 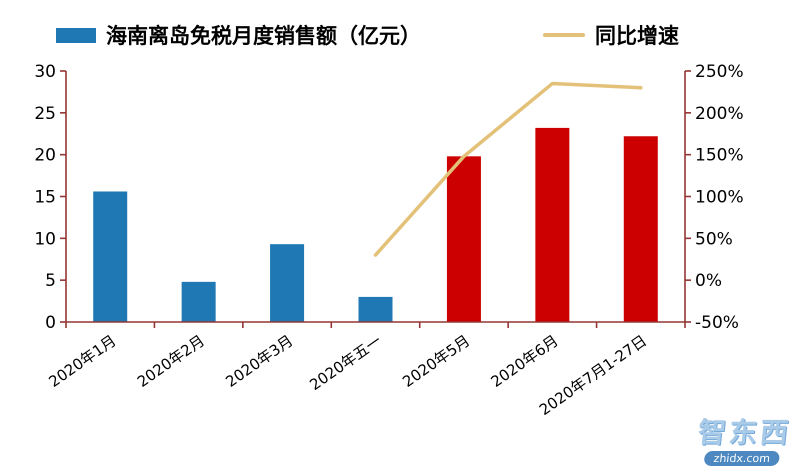 I want to click on right-tick-label: 50%, so click(x=714, y=239).